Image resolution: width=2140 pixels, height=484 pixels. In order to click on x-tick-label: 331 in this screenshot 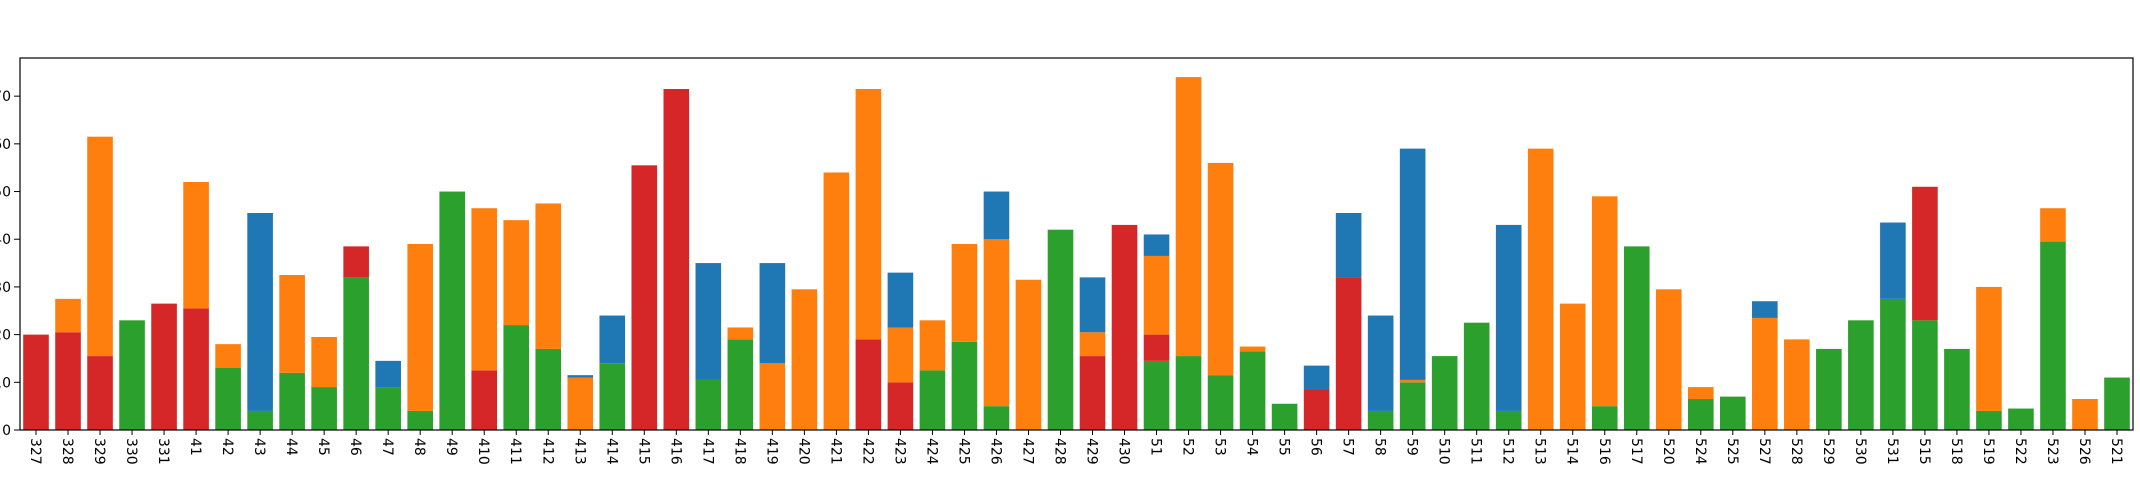, I will do `click(163, 451)`.